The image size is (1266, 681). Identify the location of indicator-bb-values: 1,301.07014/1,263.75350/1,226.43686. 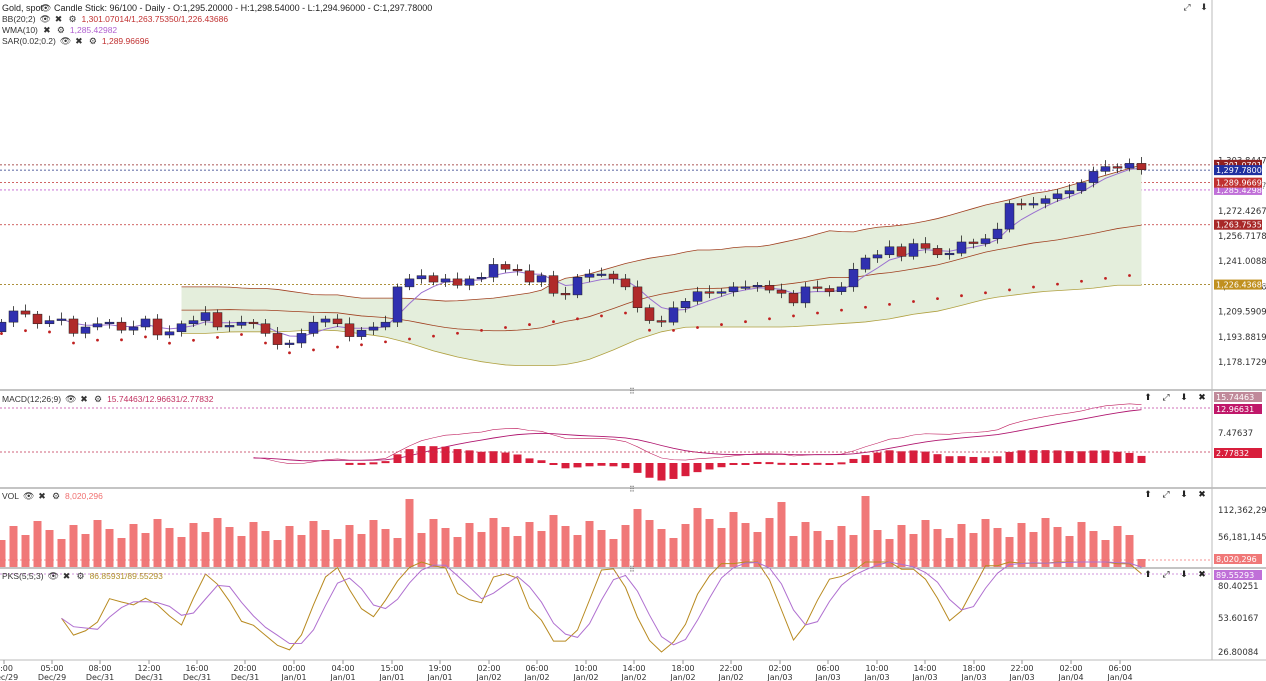
(155, 18).